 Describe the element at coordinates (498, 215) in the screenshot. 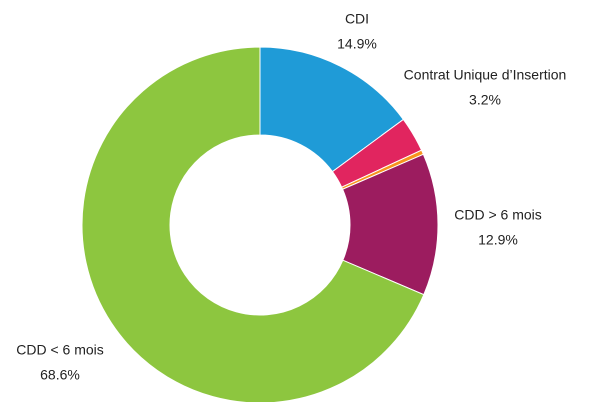

I see `slice-label: CDD > 6 mois` at that location.